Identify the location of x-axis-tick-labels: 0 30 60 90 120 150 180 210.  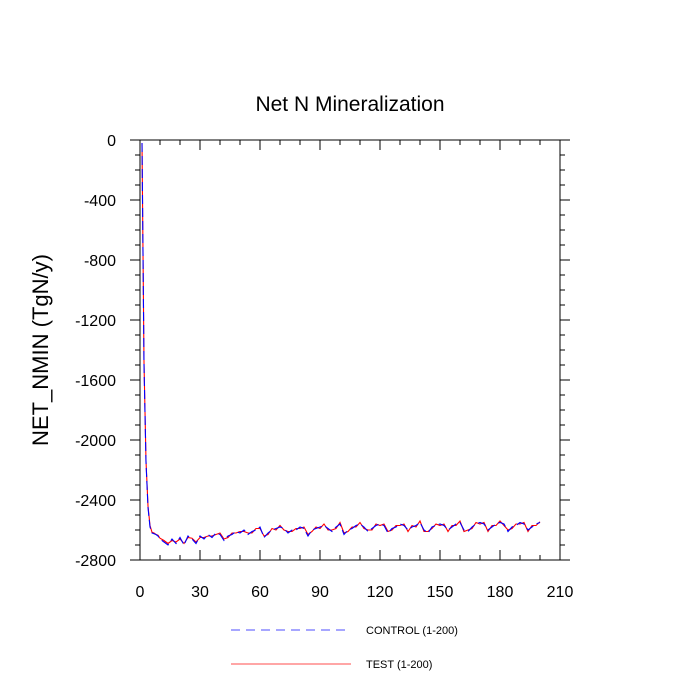
(355, 592).